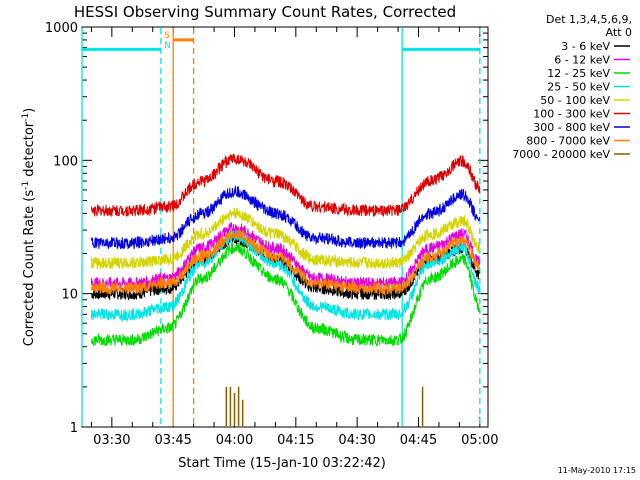 Image resolution: width=640 pixels, height=480 pixels. I want to click on legend-header-2: Att 0, so click(619, 32).